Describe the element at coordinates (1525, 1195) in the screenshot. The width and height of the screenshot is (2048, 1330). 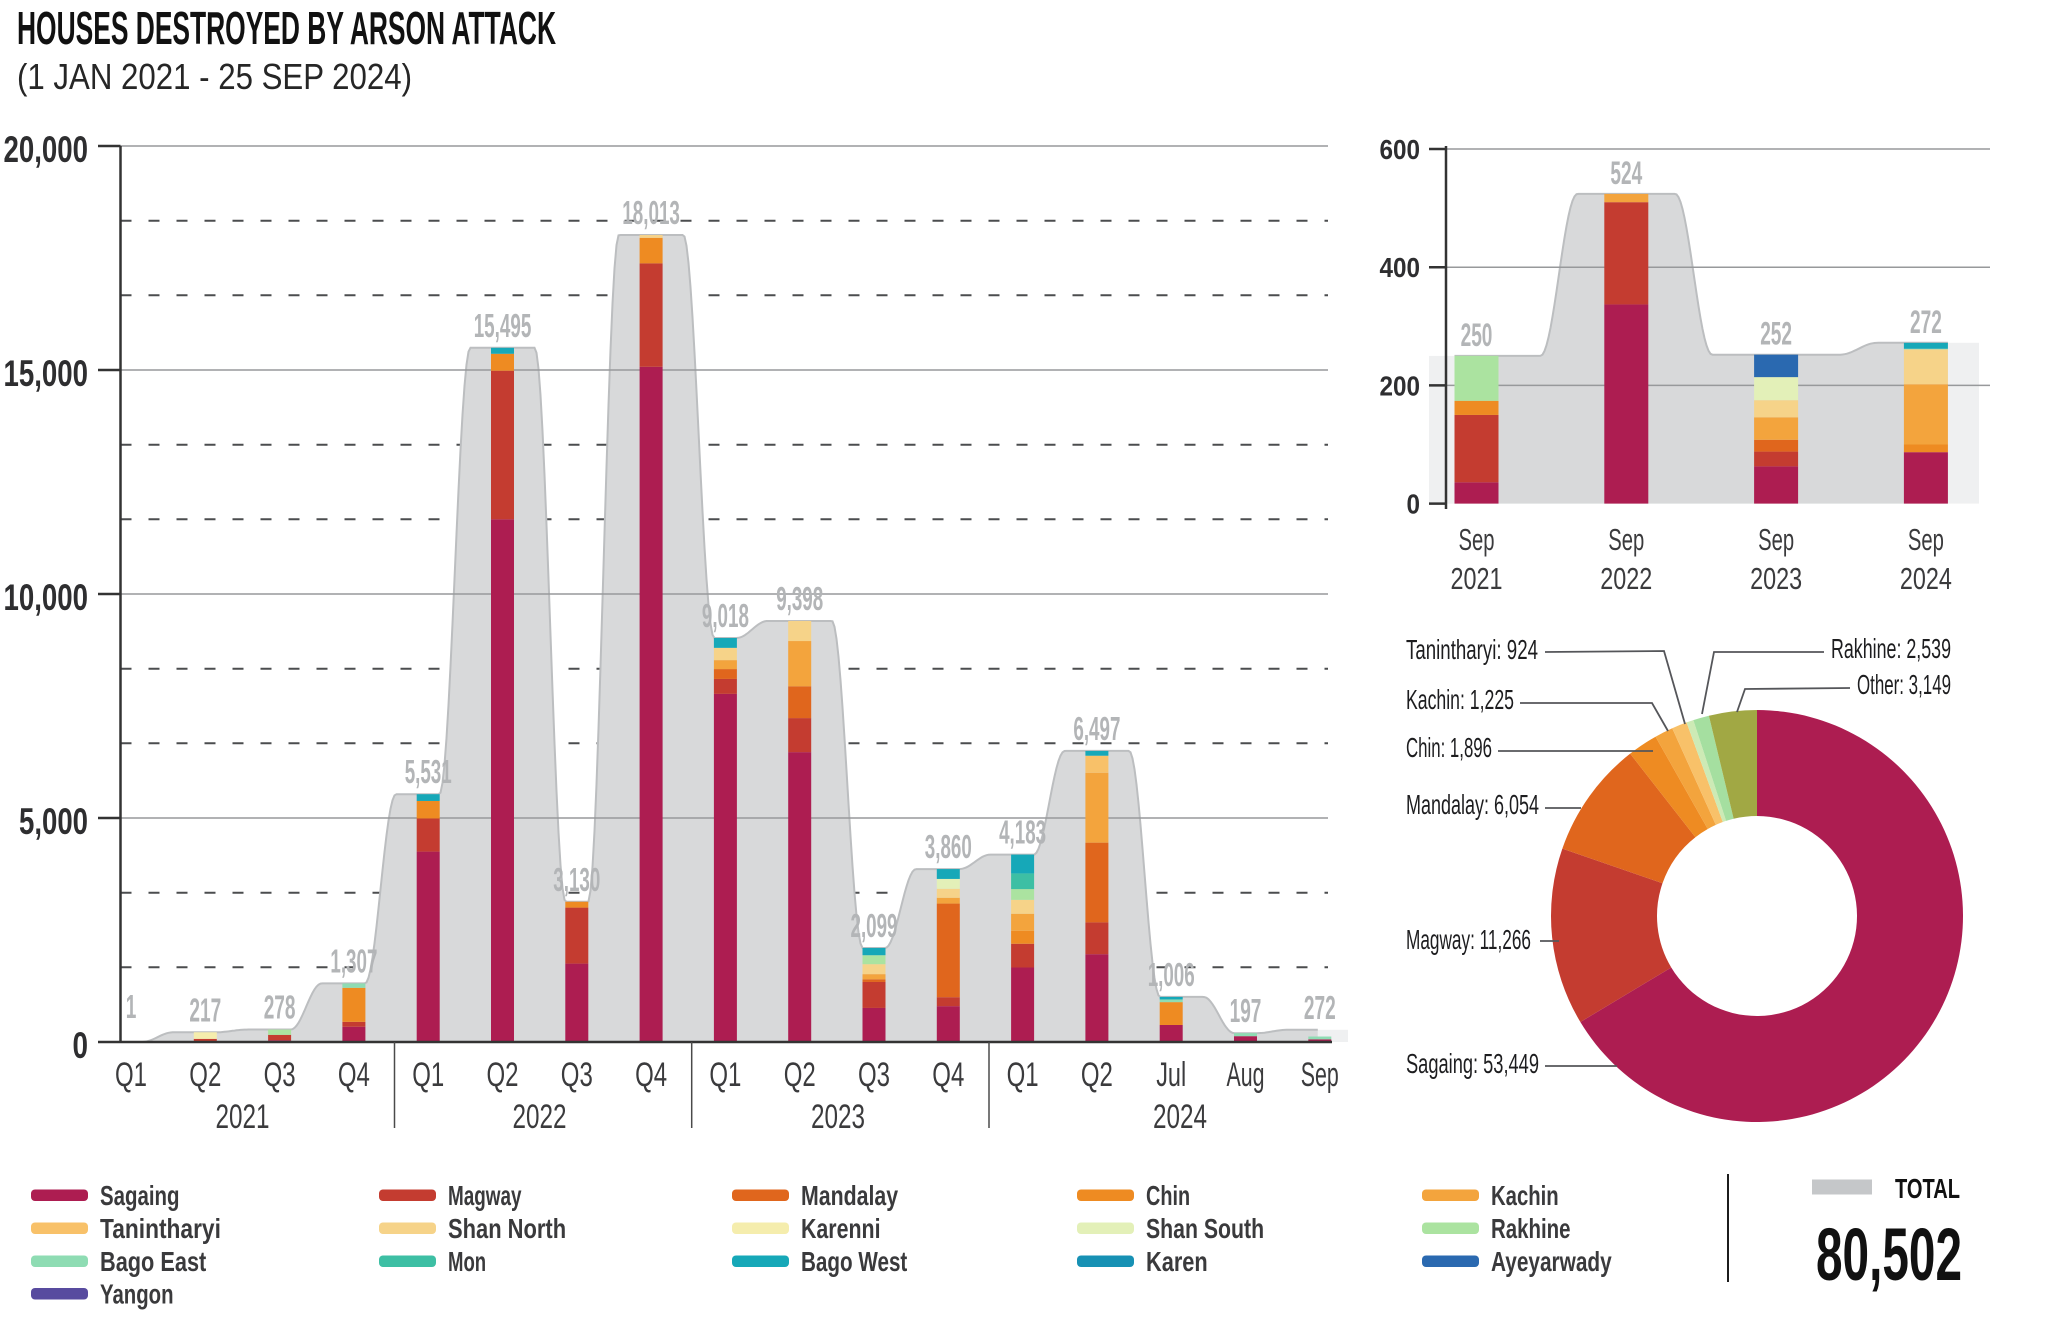
I see `svg-text: Kachin` at that location.